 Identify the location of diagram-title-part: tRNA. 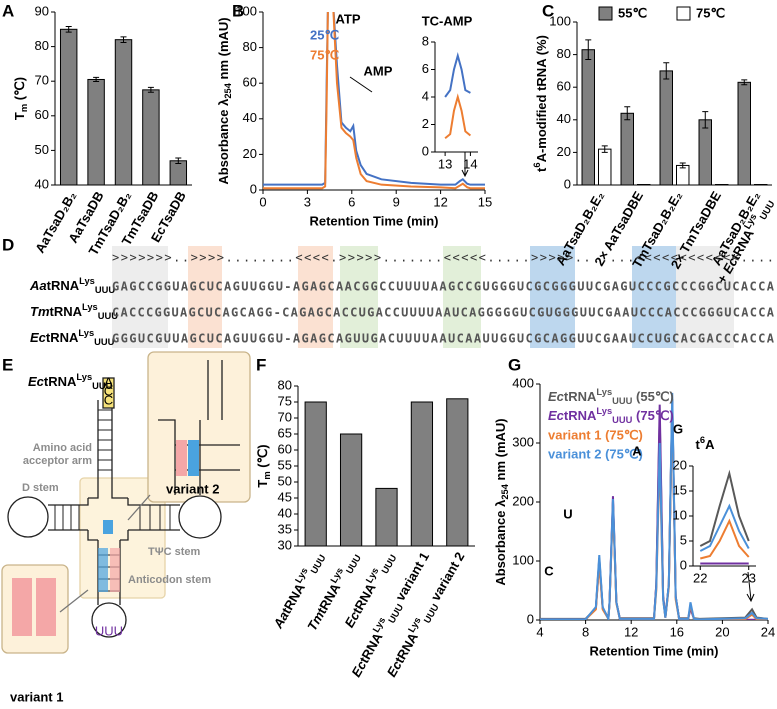
(60, 381).